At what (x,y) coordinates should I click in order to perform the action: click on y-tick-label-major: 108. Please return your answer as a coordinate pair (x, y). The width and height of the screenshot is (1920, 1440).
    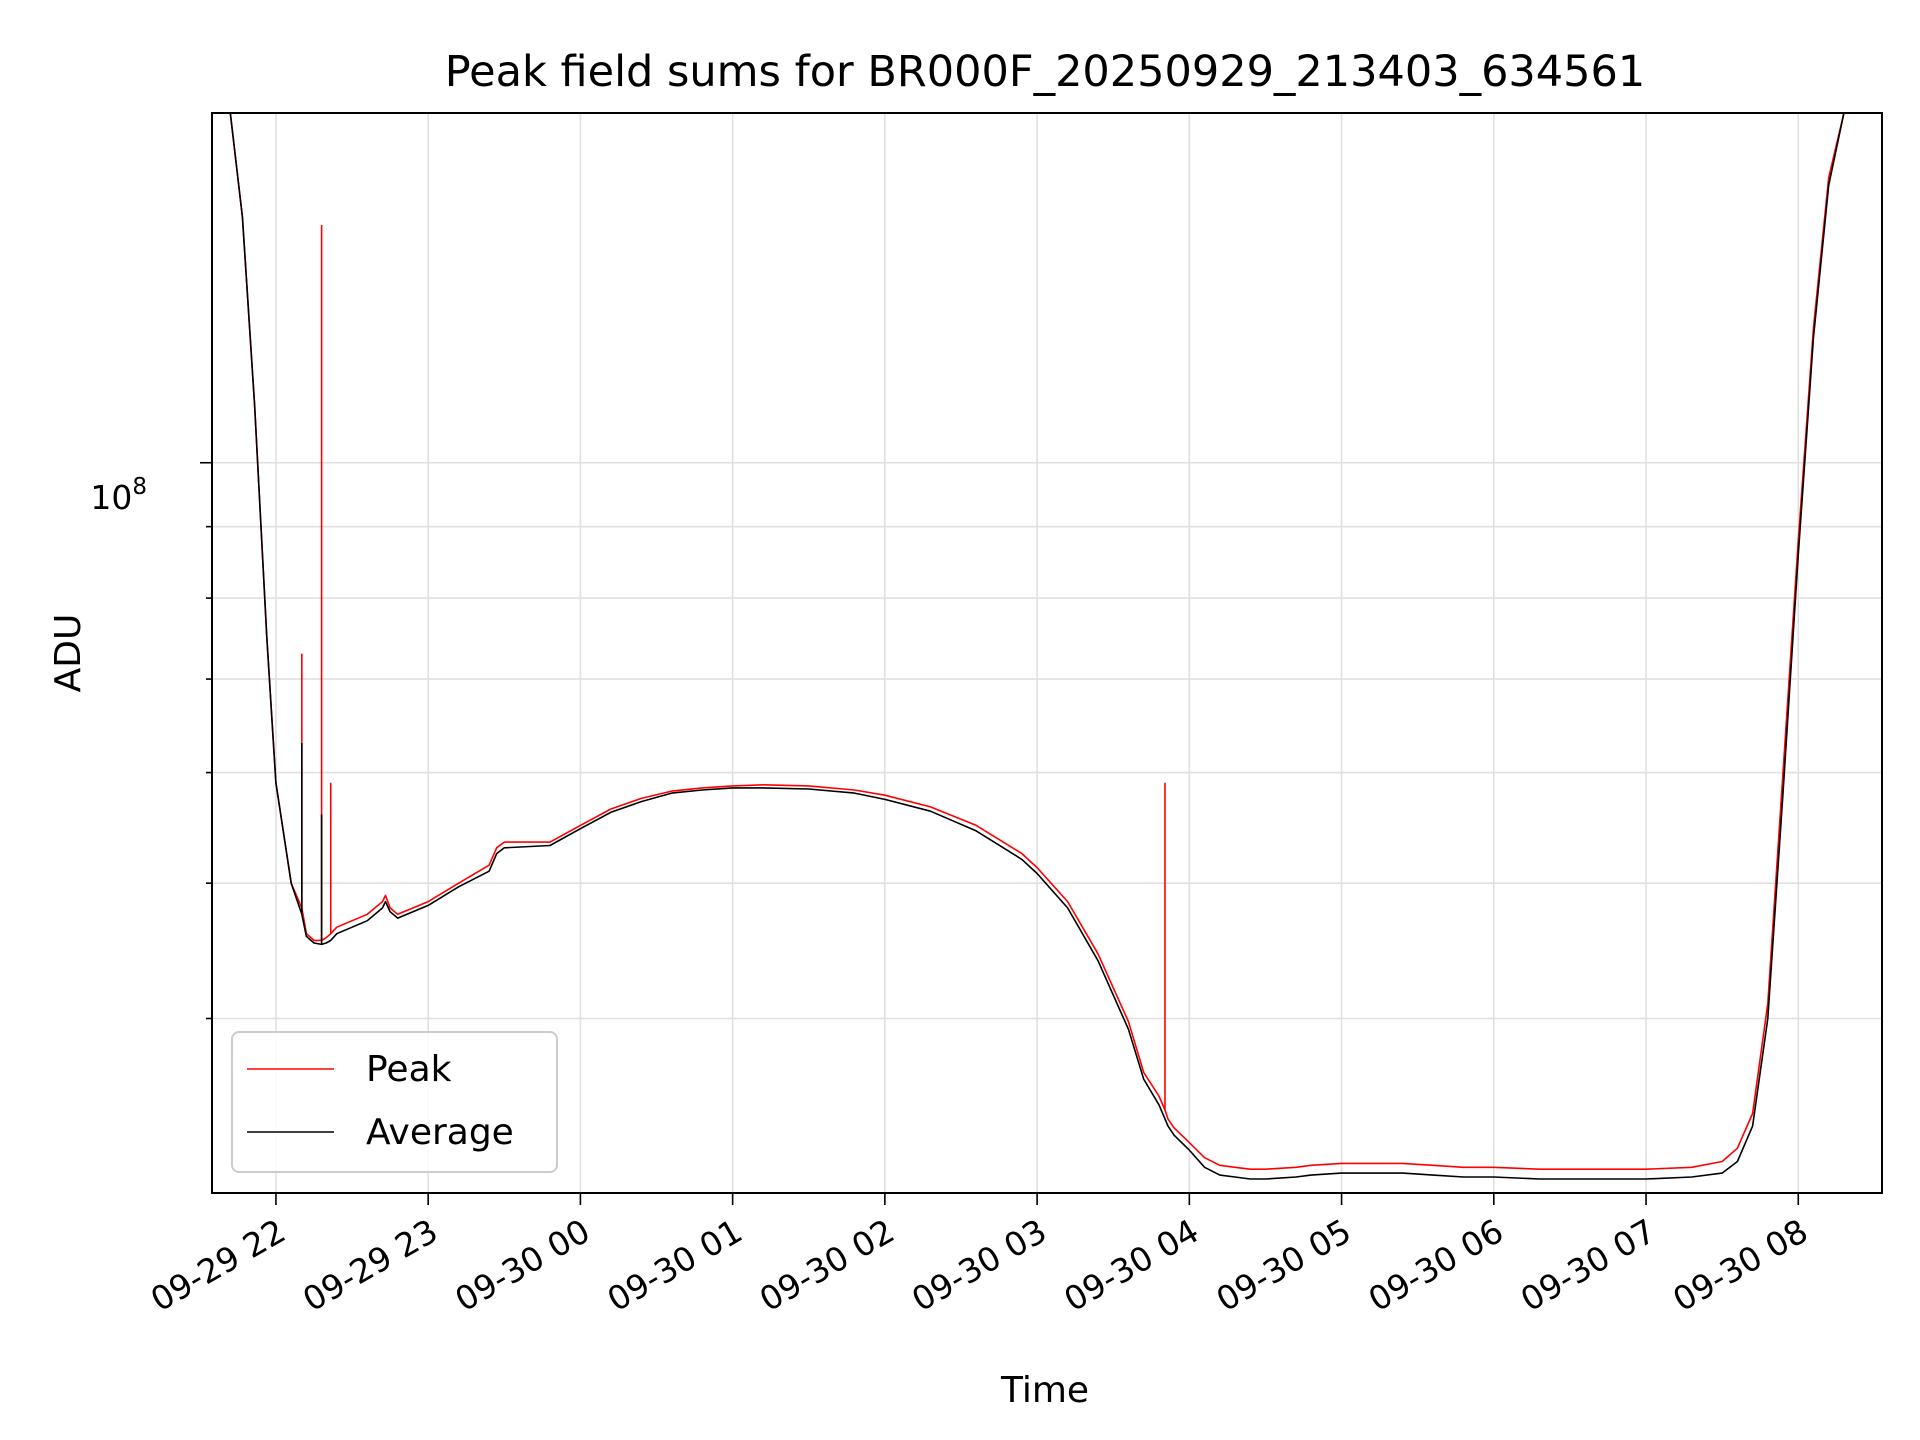
    Looking at the image, I should click on (118, 495).